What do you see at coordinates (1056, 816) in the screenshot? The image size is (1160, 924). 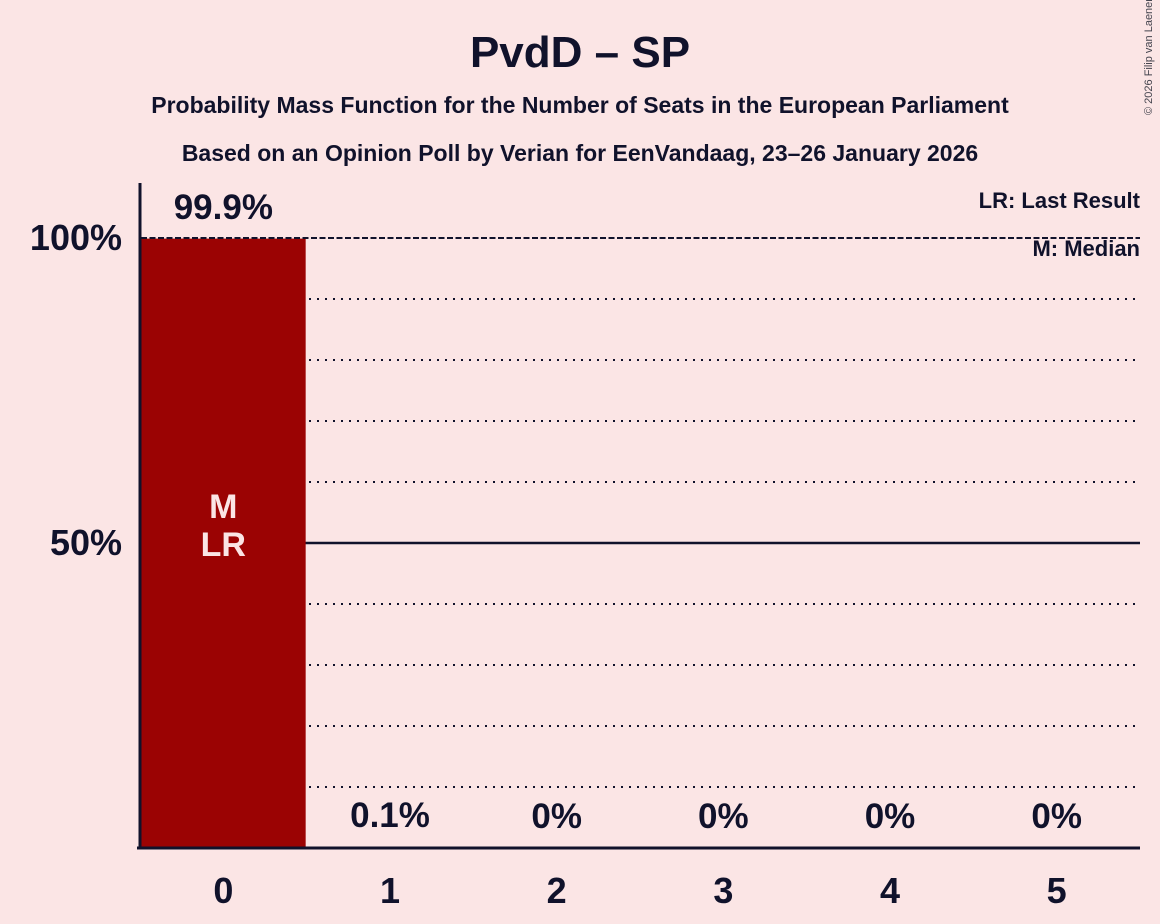 I see `value-label-5: 0%` at bounding box center [1056, 816].